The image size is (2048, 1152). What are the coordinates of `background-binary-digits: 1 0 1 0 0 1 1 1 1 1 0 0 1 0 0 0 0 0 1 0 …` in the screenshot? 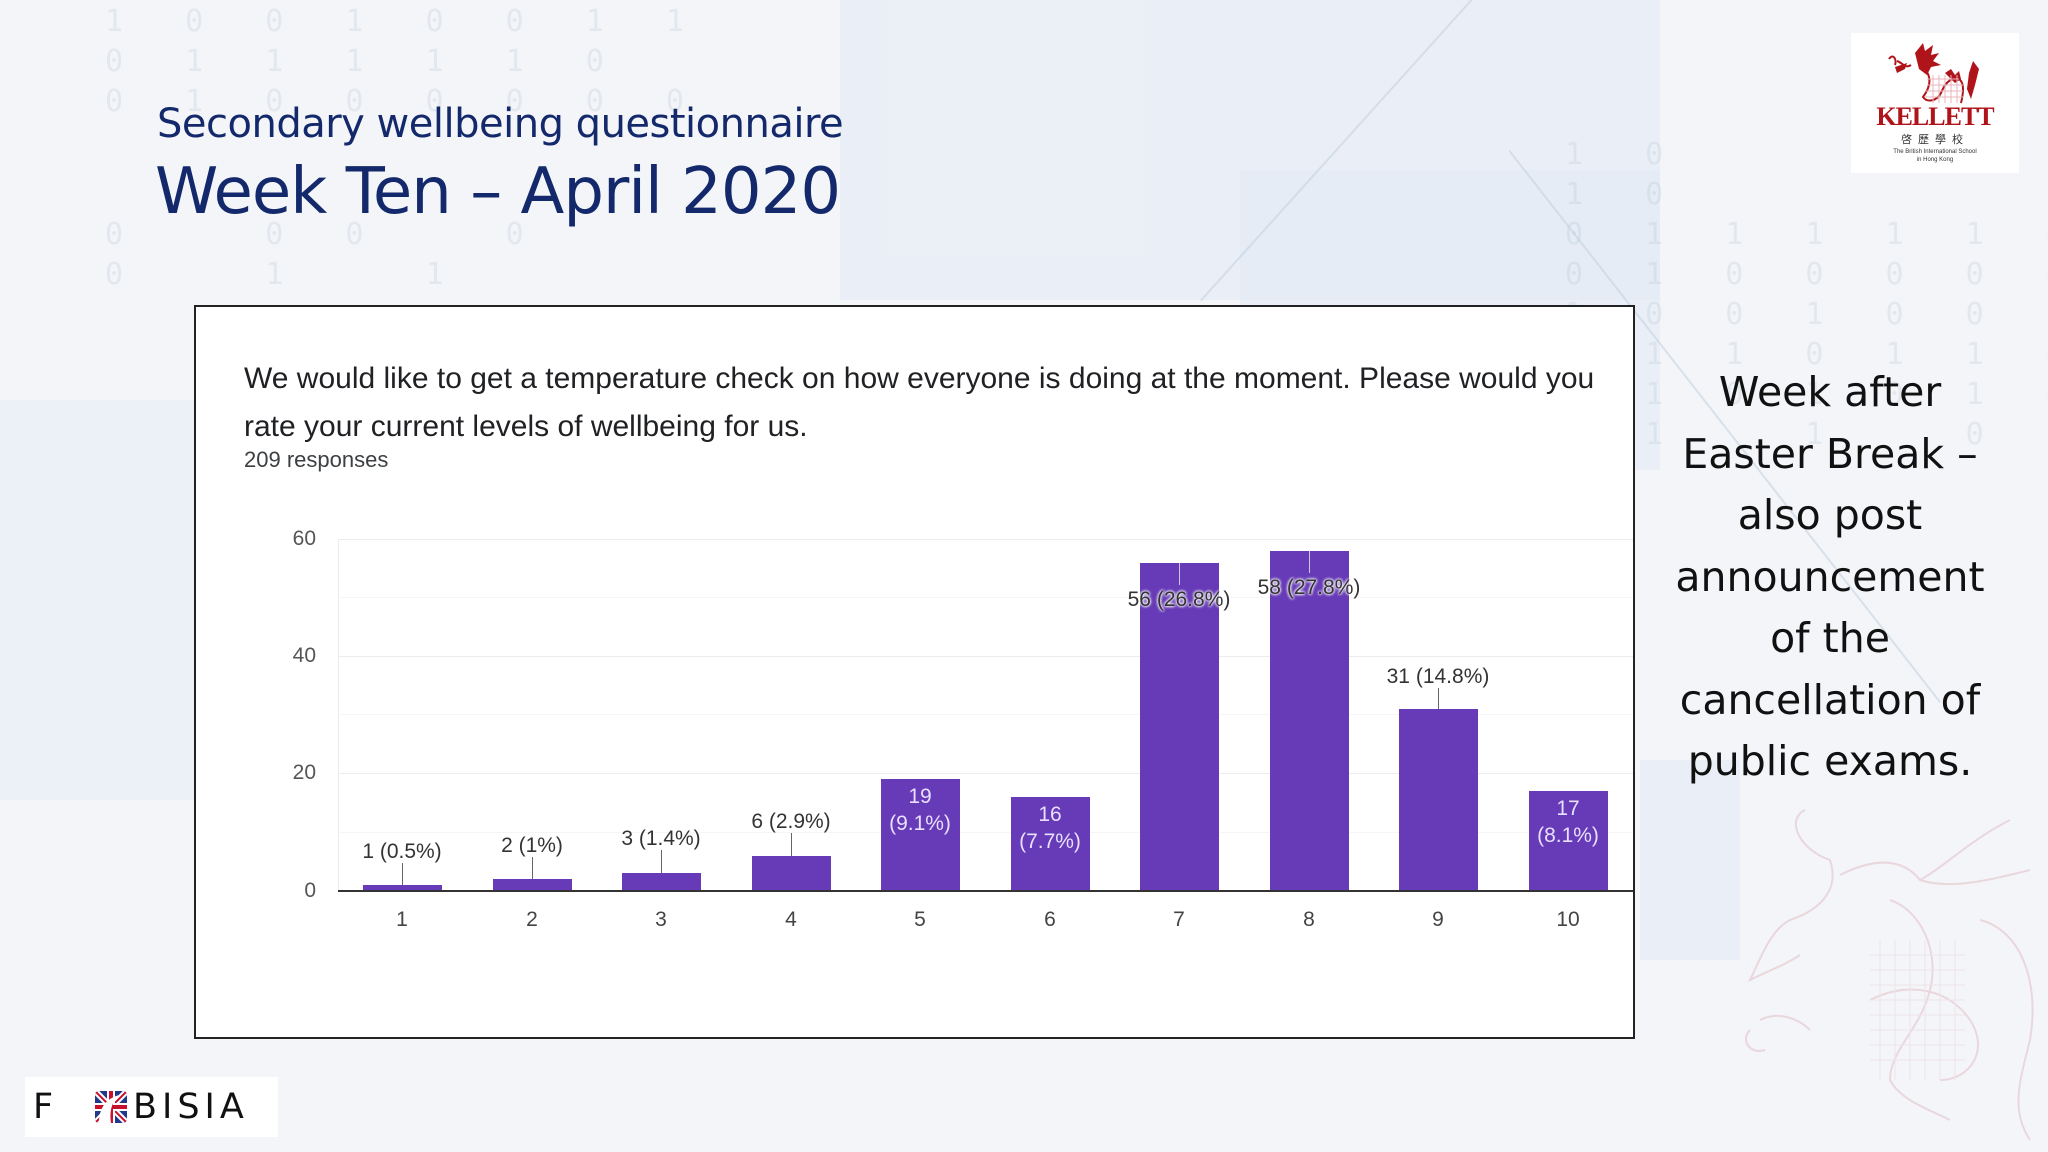 It's located at (1806, 294).